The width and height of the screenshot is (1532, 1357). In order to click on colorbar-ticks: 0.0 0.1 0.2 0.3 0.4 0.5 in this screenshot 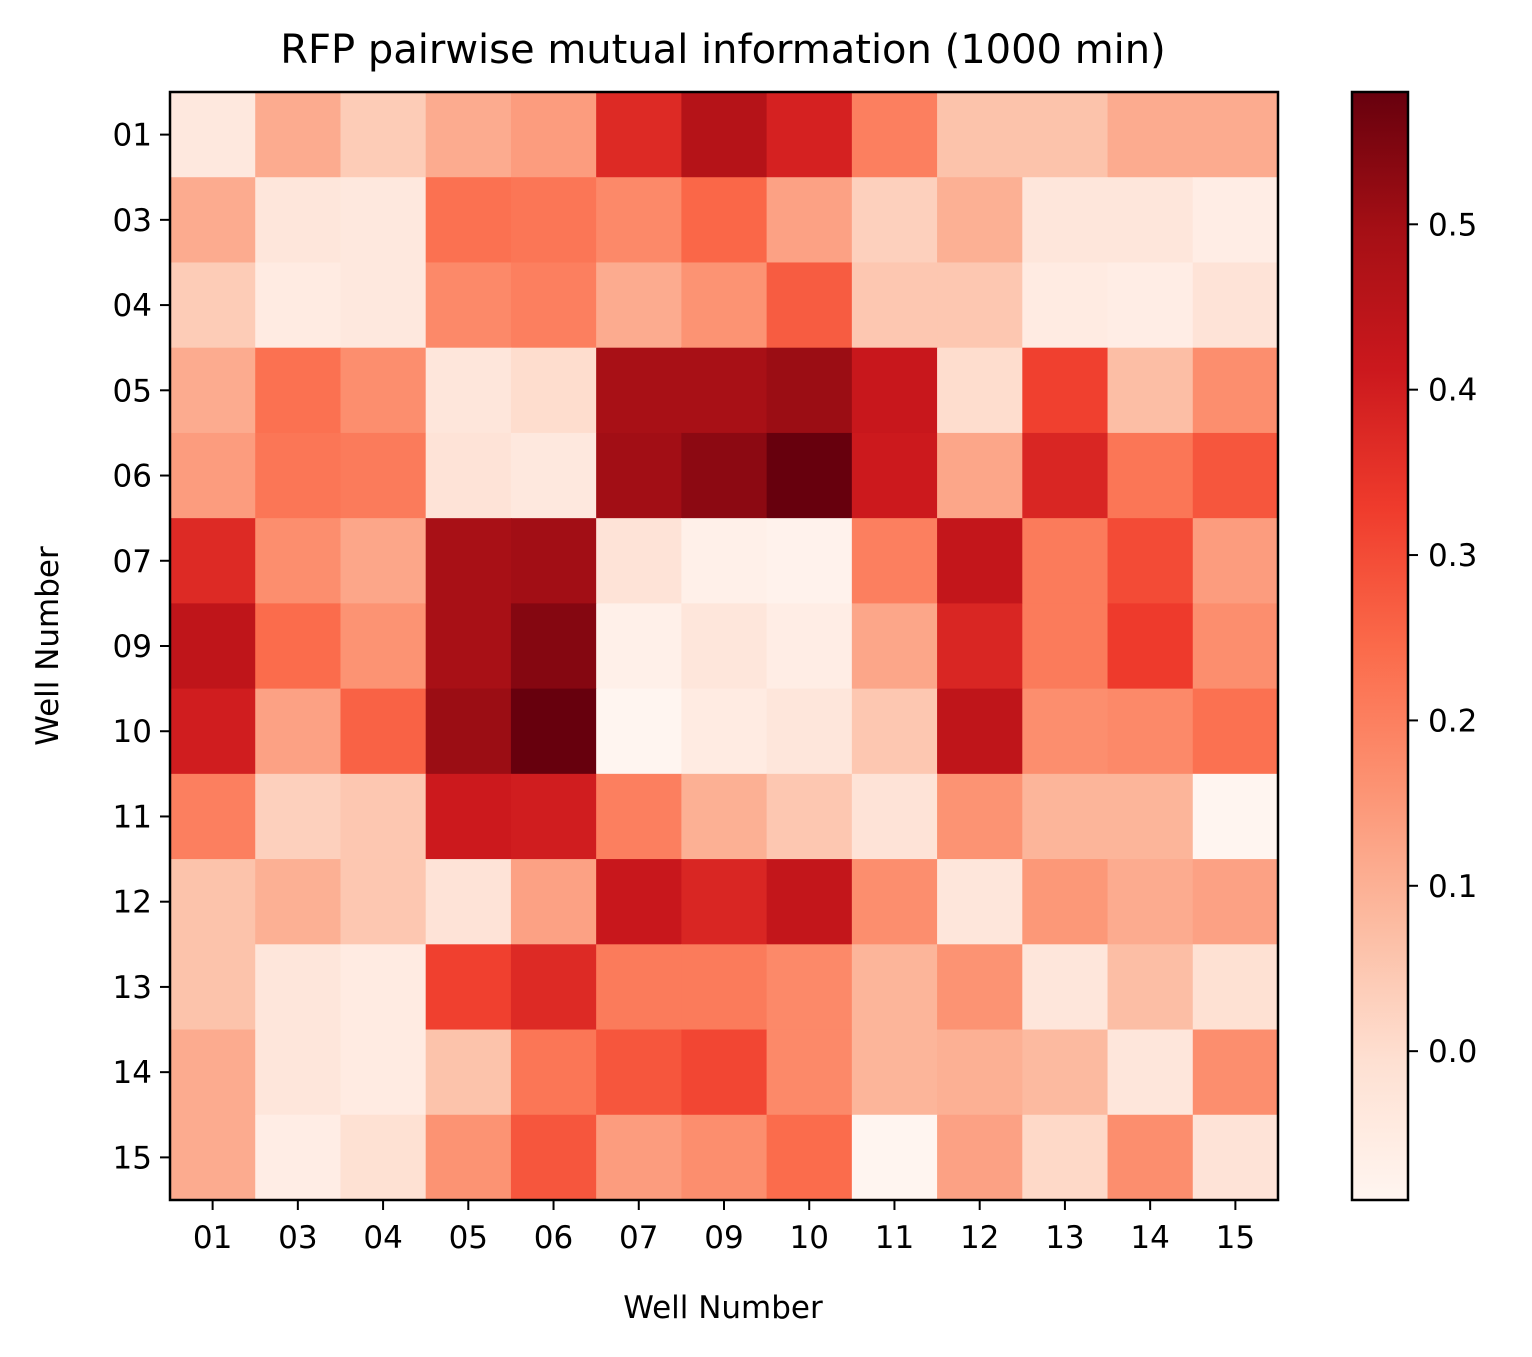, I will do `click(1442, 638)`.